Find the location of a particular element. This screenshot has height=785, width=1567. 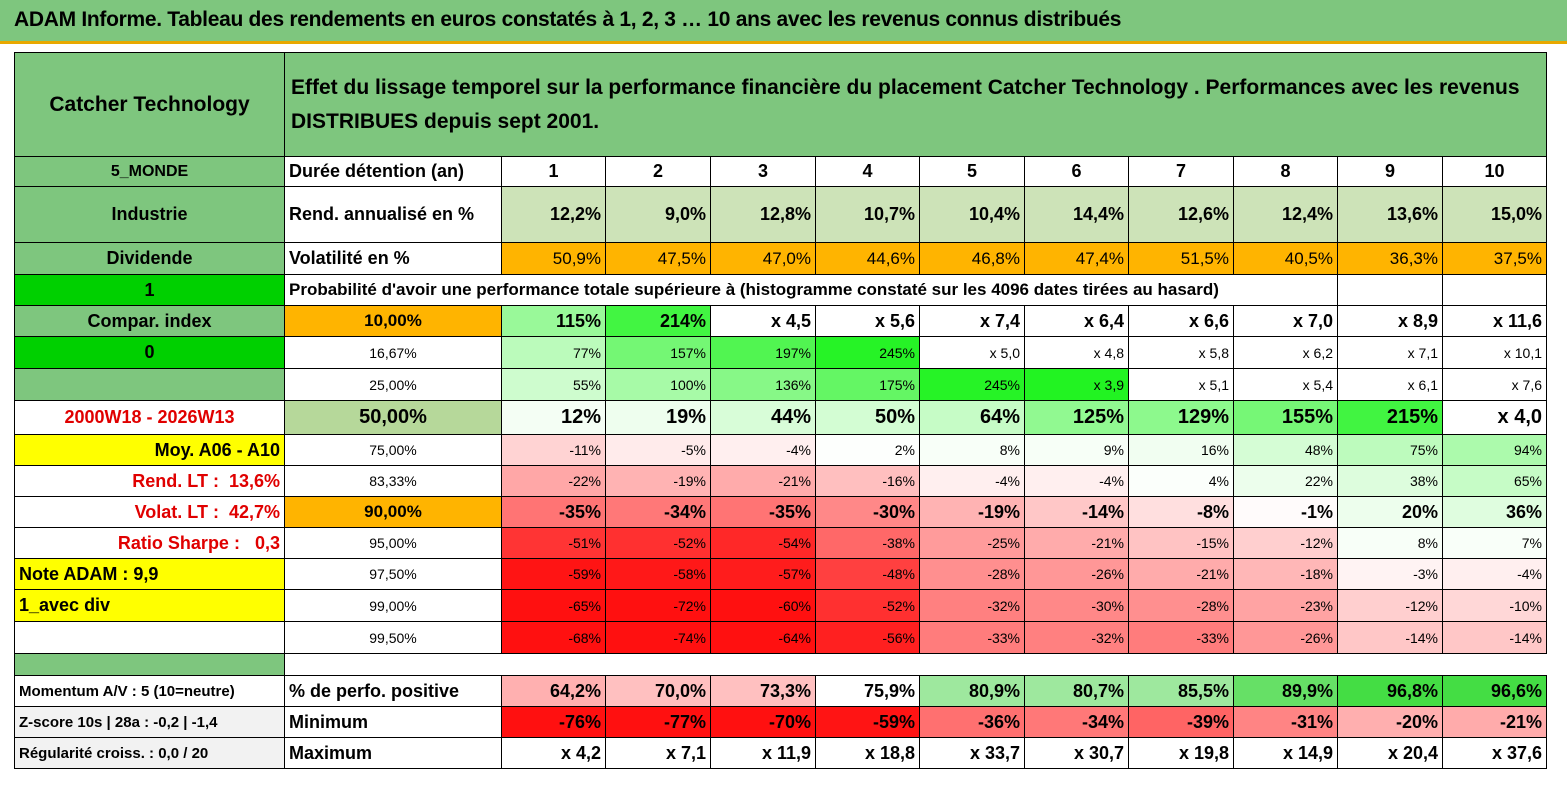

percentile-value: 22% is located at coordinates (1285, 481).